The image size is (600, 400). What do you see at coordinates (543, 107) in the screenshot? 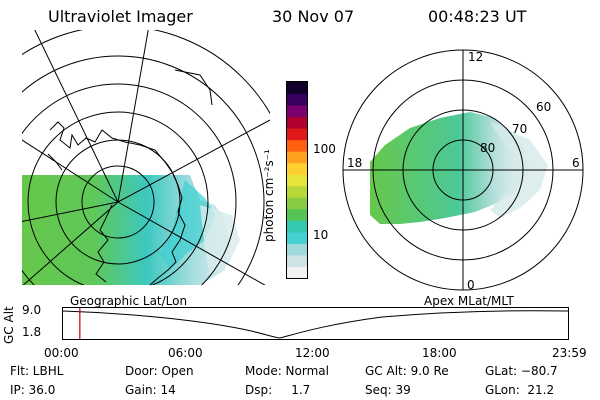
I see `mlat-label-60: 60` at bounding box center [543, 107].